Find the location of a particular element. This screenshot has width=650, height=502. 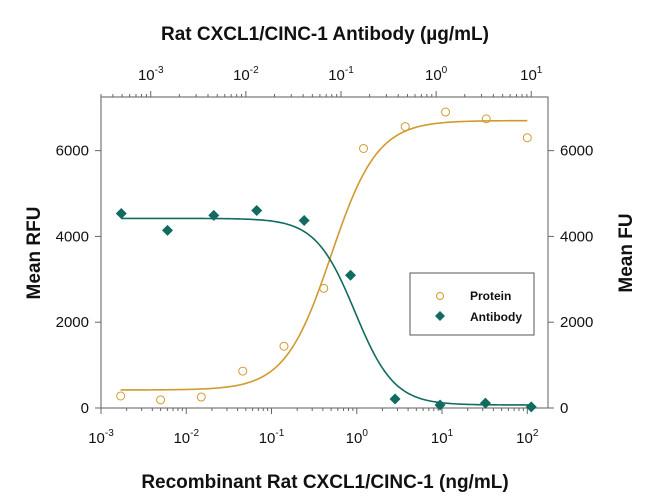

top-axis-tick-label: 10⁰ is located at coordinates (436, 74).